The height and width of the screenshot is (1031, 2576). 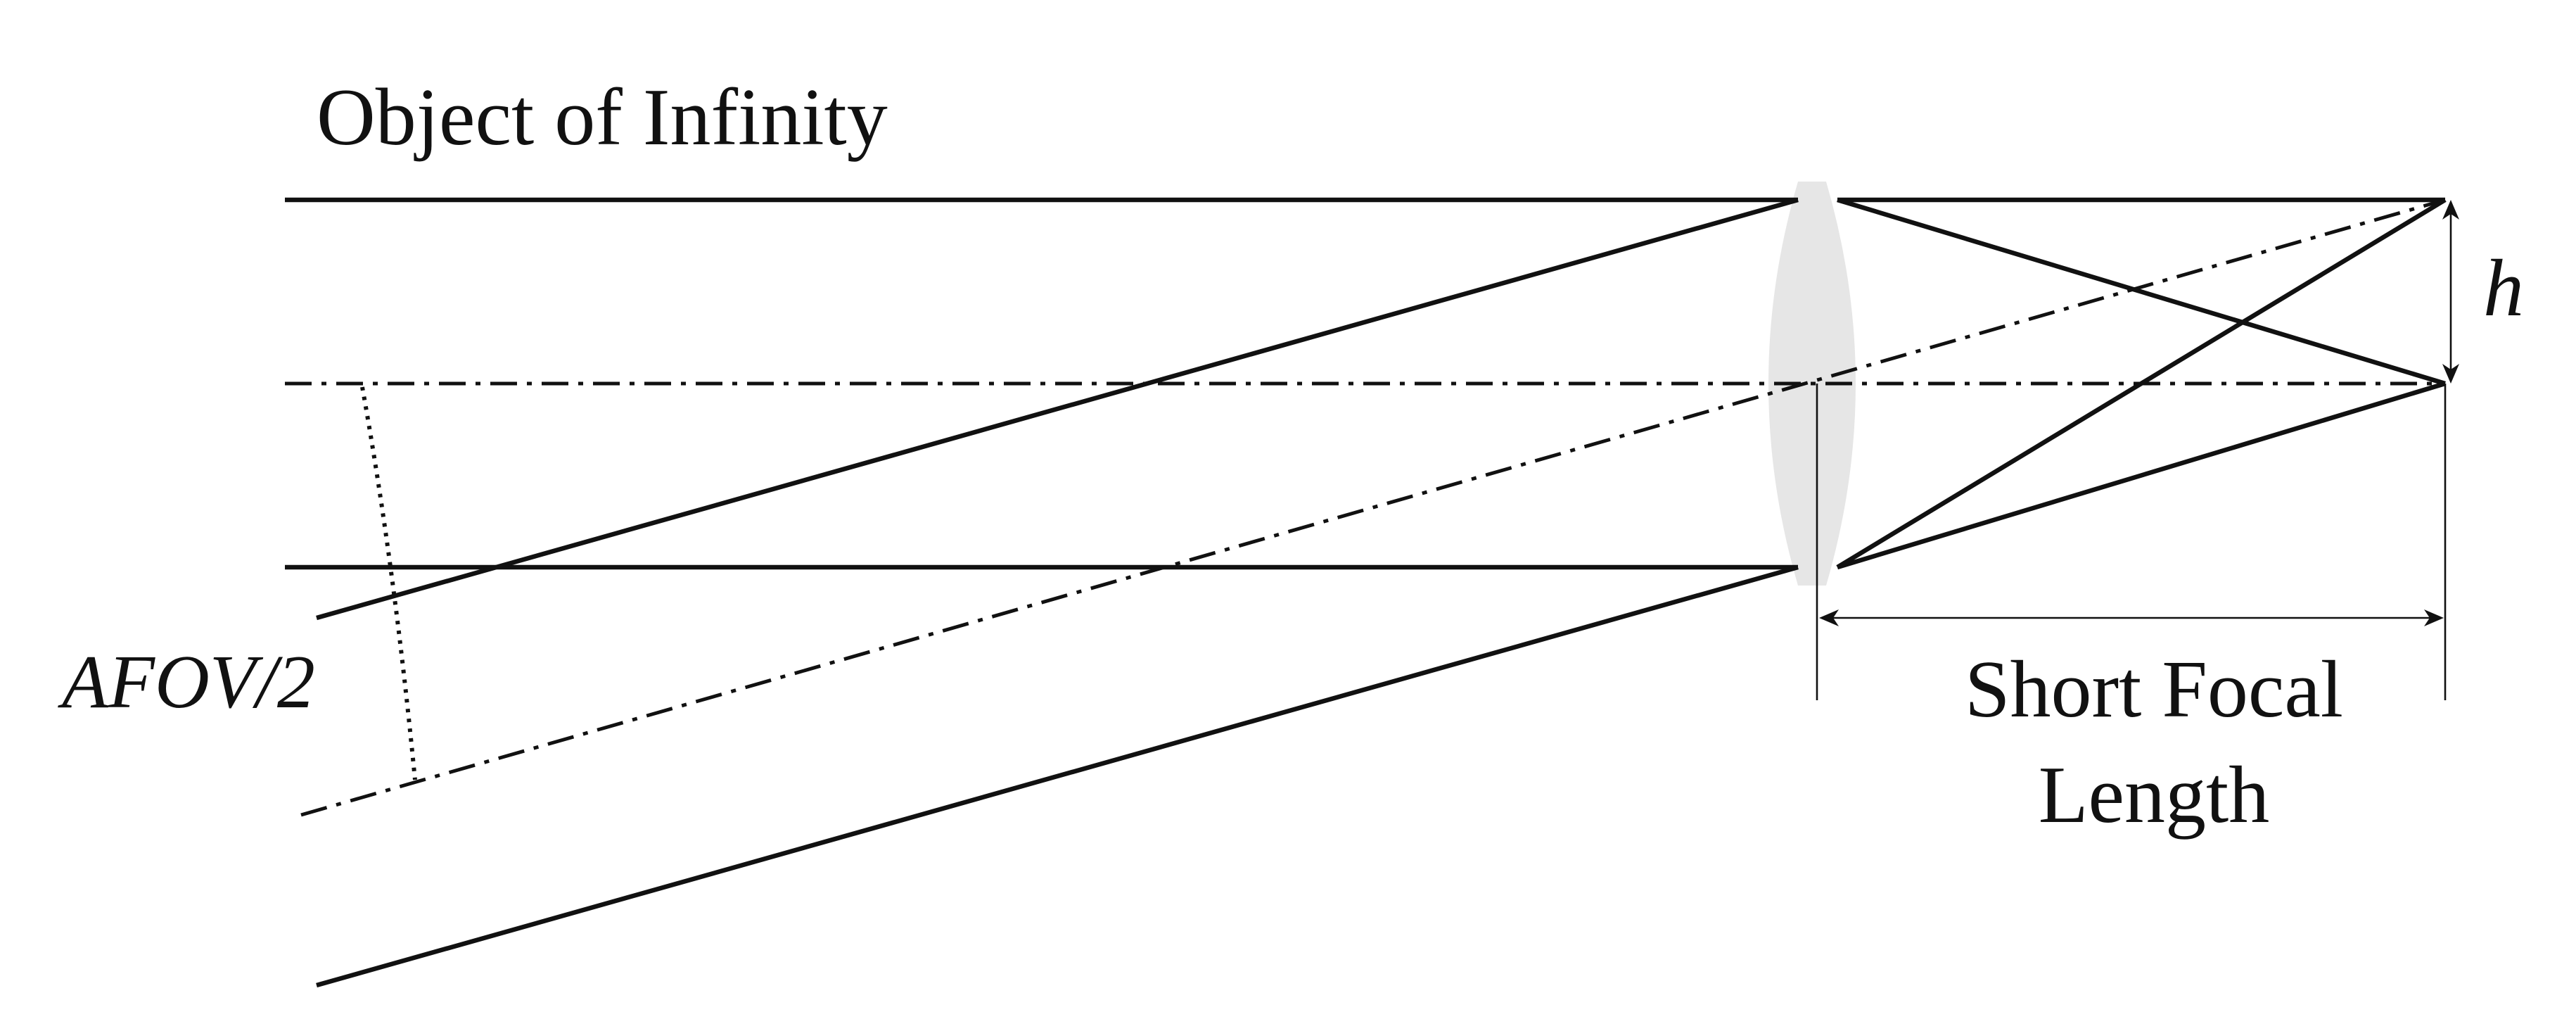 I want to click on oblique-converge-bottom, so click(x=2141, y=383).